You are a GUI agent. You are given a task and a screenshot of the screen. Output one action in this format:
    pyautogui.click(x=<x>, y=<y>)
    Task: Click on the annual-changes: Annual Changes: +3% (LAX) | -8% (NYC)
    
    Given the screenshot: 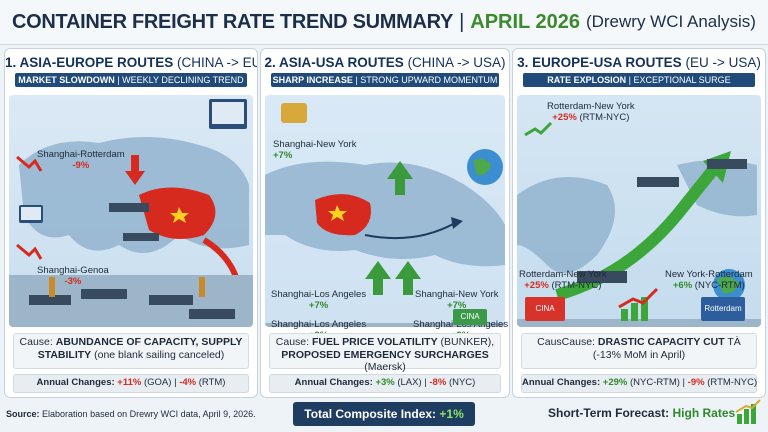 What is the action you would take?
    pyautogui.click(x=385, y=383)
    